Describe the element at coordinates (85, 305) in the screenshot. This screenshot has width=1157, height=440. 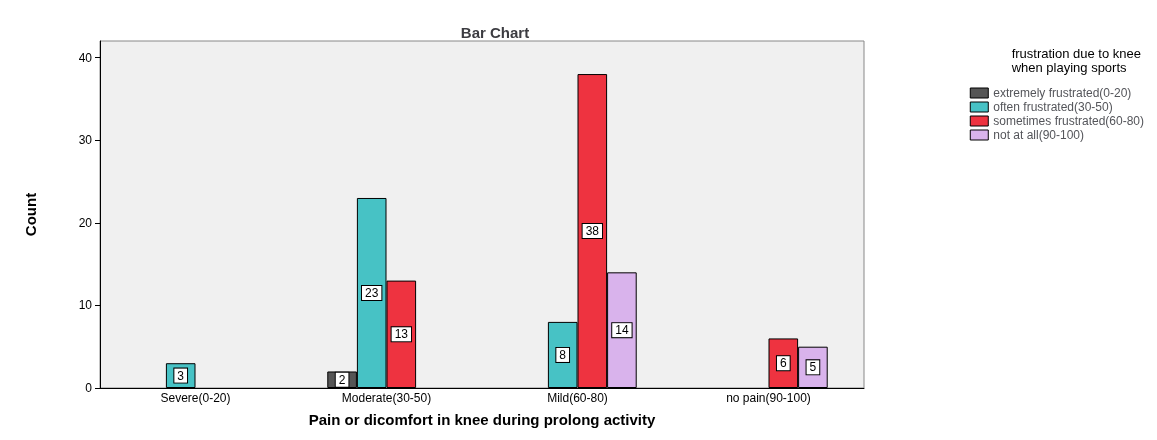
I see `y-tick-label: 10` at that location.